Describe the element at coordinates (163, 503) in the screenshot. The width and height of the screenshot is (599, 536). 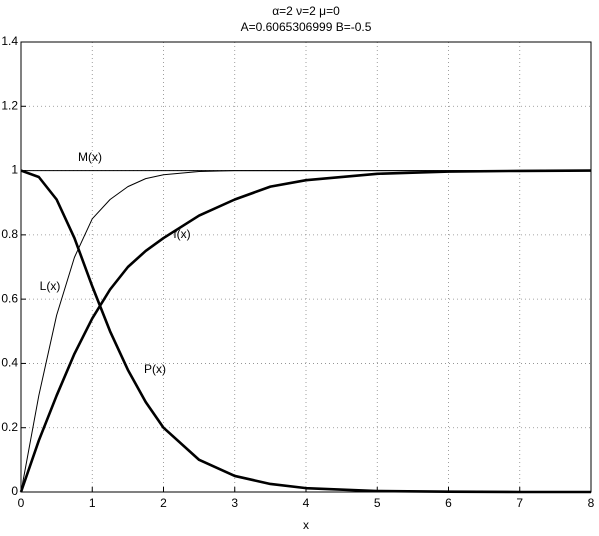
I see `x-tick-label: 2` at that location.